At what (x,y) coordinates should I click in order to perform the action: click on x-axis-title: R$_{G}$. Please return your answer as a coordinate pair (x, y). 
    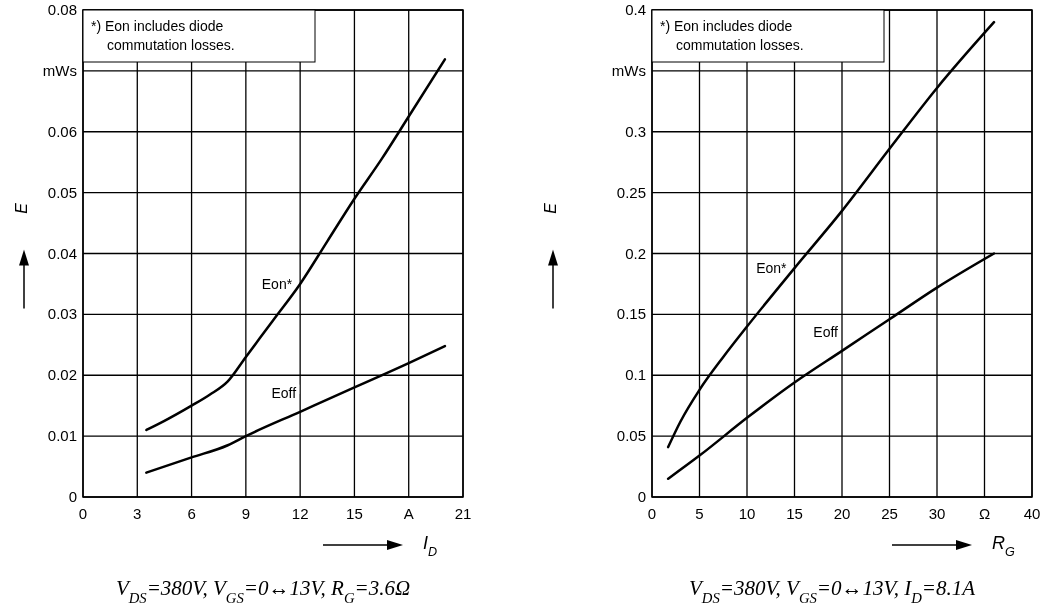
    Looking at the image, I should click on (1003, 546).